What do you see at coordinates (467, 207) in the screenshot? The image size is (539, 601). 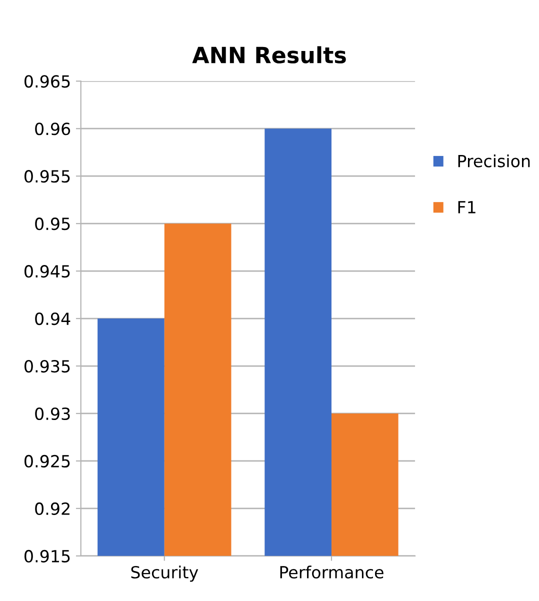 I see `legend-label: F1` at bounding box center [467, 207].